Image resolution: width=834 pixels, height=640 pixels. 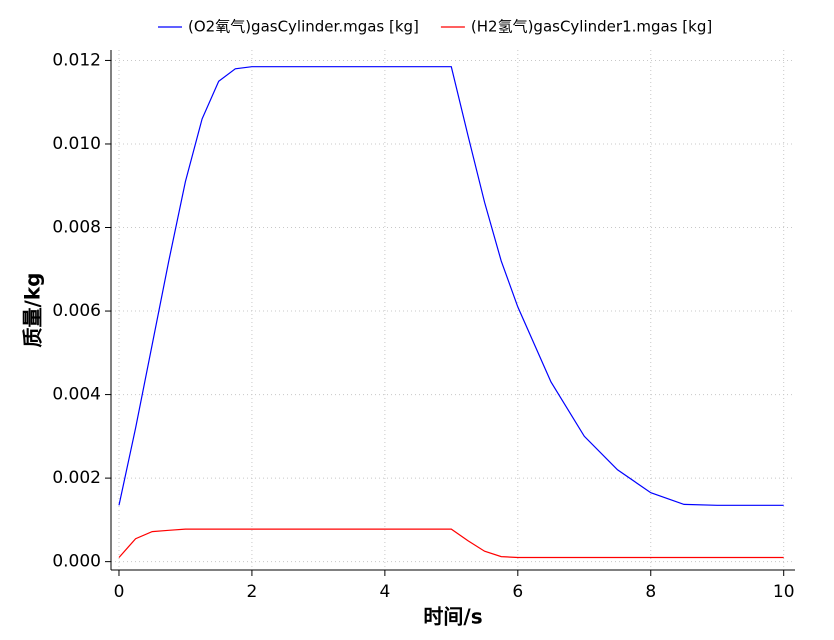 What do you see at coordinates (76, 395) in the screenshot?
I see `y-tick-label: 0.004` at bounding box center [76, 395].